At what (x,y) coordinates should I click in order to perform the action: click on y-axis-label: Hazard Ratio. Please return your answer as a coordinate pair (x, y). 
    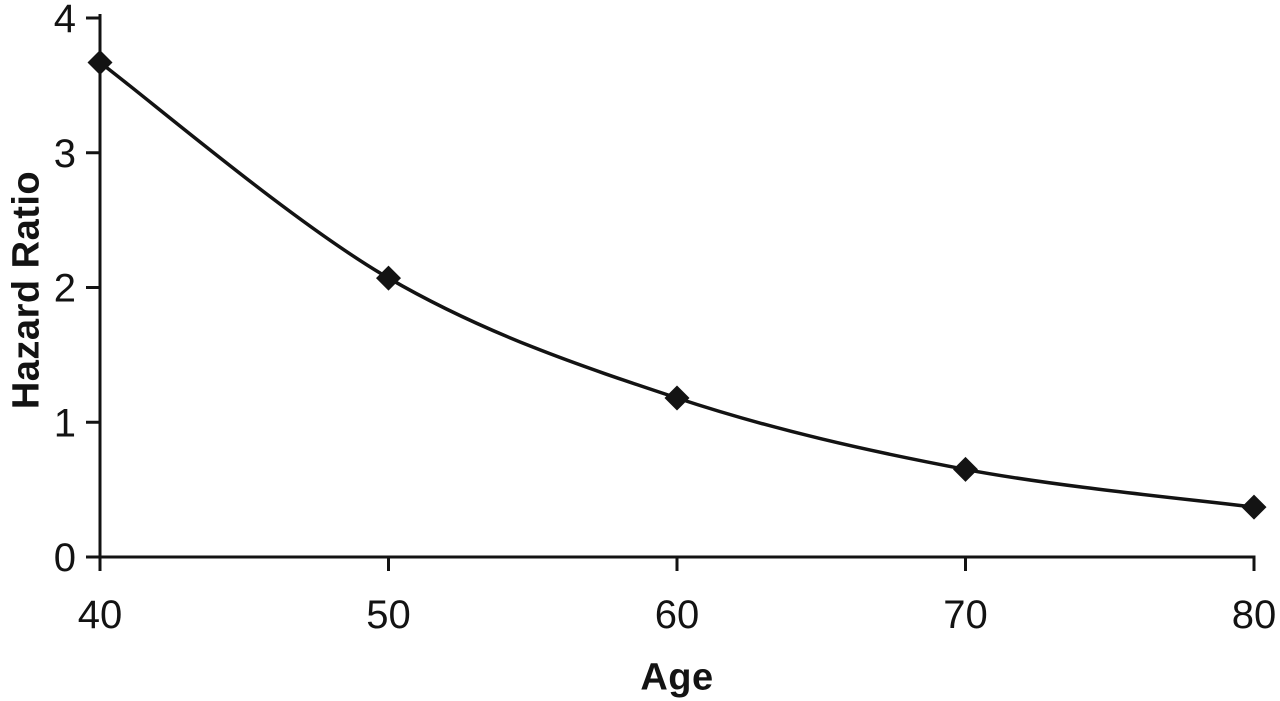
    Looking at the image, I should click on (26, 290).